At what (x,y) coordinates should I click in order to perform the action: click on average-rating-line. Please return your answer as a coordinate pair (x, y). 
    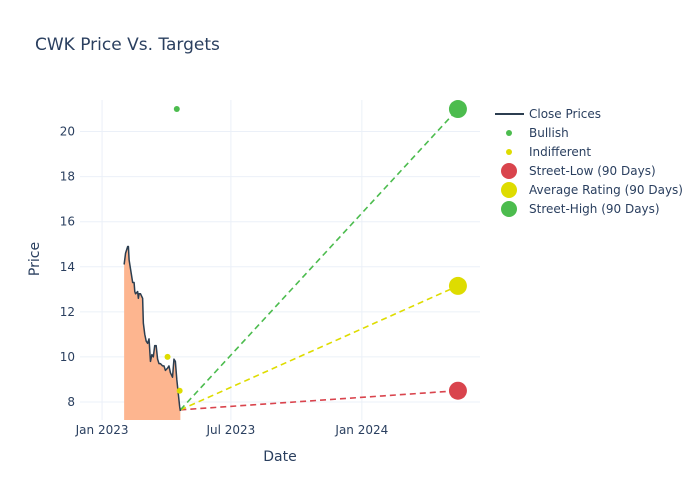
    Looking at the image, I should click on (319, 348).